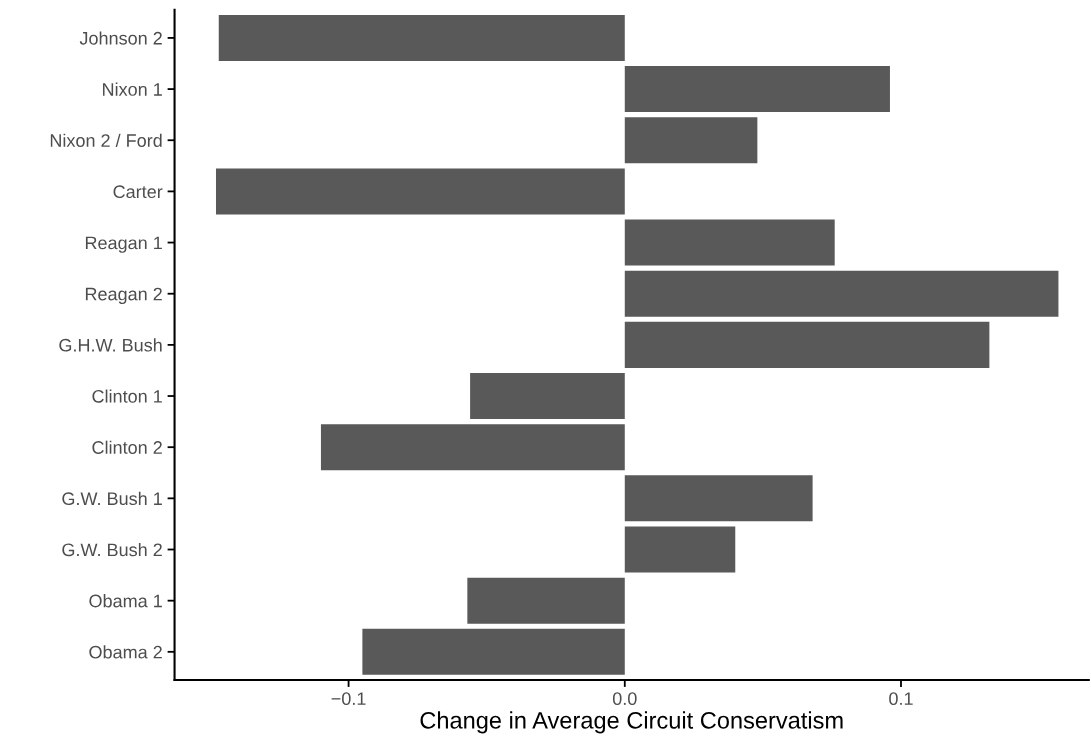  What do you see at coordinates (901, 699) in the screenshot?
I see `x-tick-label: 0.1` at bounding box center [901, 699].